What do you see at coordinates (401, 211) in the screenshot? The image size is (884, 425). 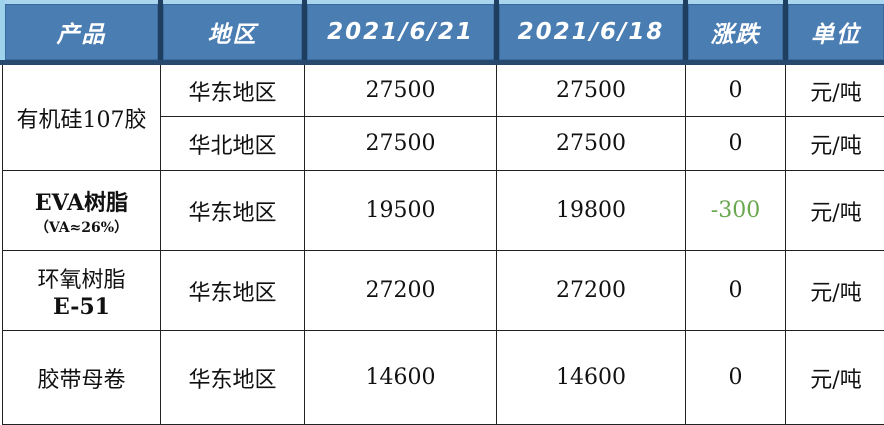 I see `price-new-cell: 19500` at bounding box center [401, 211].